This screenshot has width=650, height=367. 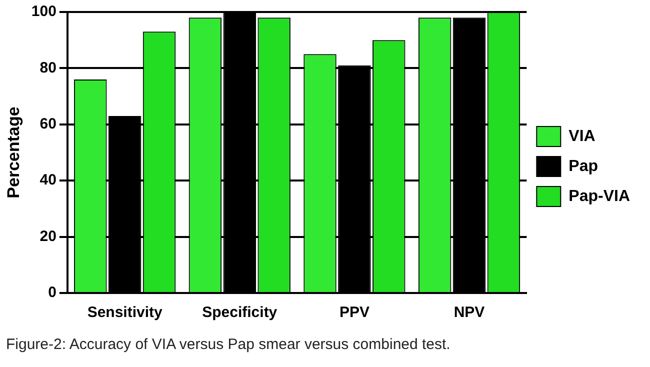 I want to click on legend-label: Pap-VIA, so click(x=599, y=196).